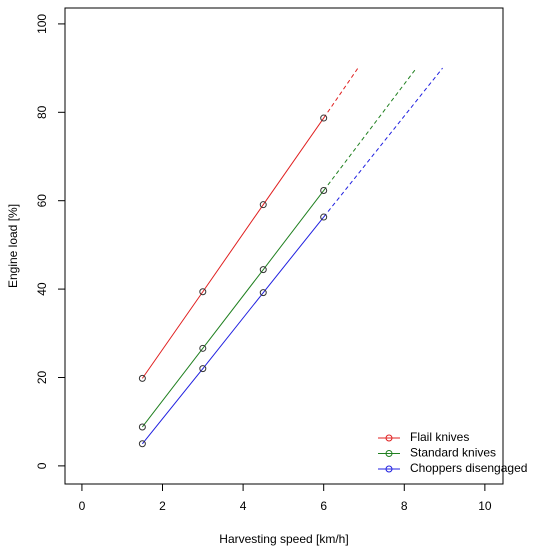 The image size is (549, 550). I want to click on x-tick-label: 6, so click(323, 506).